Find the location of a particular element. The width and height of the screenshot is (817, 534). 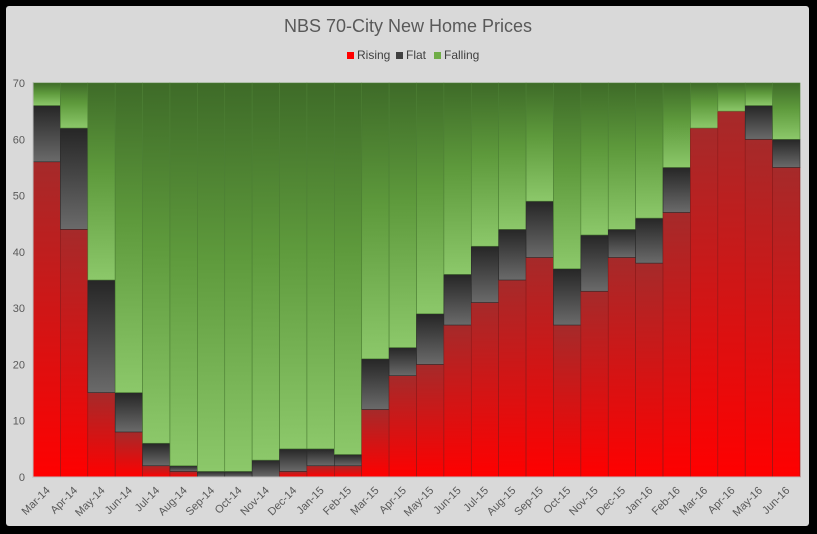

x-tick-label: May-14 is located at coordinates (90, 502).